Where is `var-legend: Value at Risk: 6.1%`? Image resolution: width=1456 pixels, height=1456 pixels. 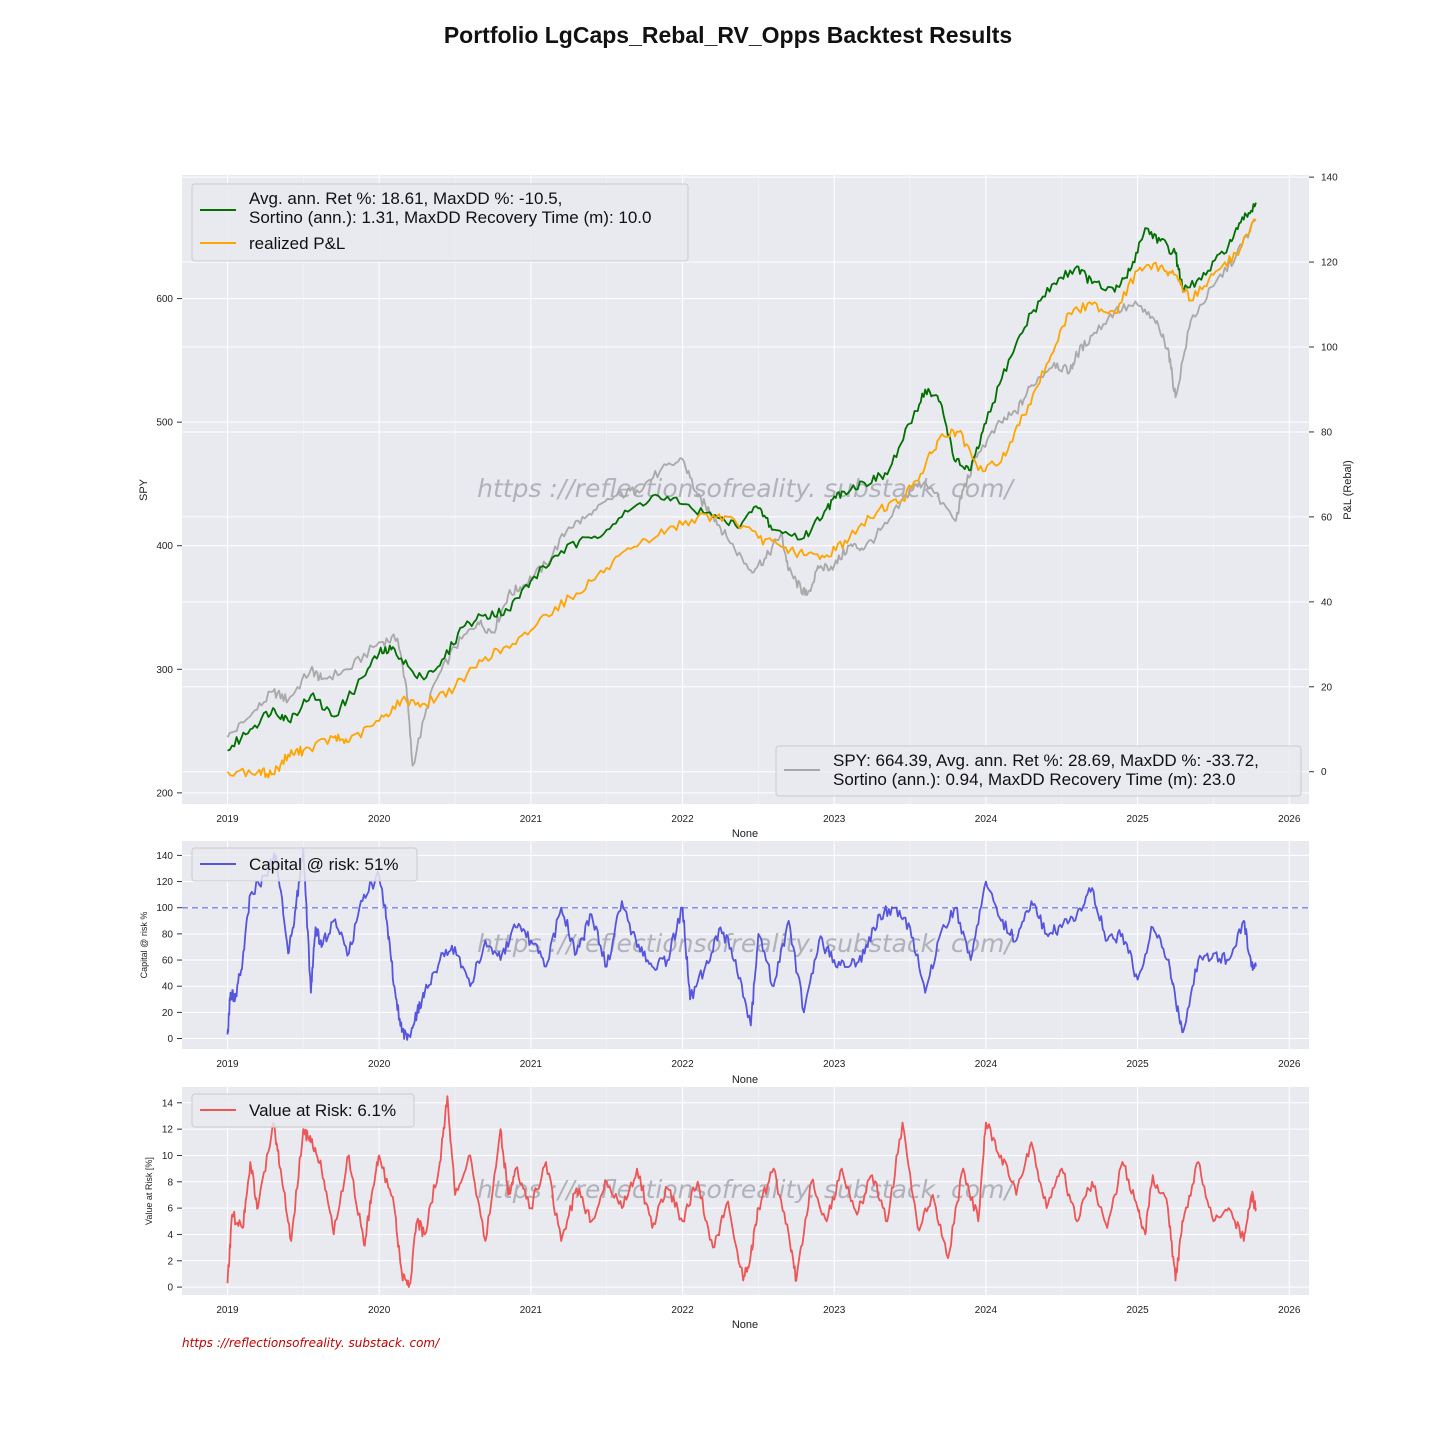 var-legend: Value at Risk: 6.1% is located at coordinates (303, 1110).